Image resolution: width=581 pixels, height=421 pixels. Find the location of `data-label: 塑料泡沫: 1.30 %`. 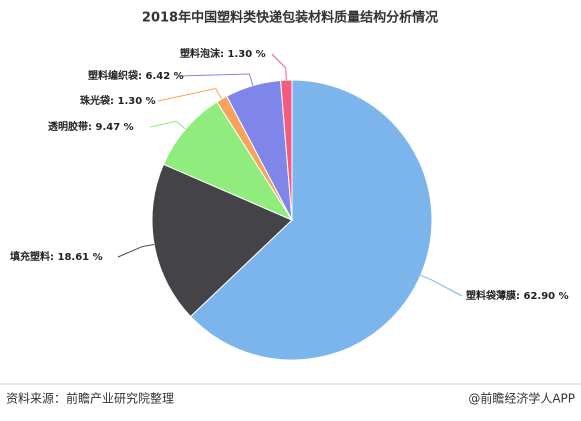

data-label: 塑料泡沫: 1.30 % is located at coordinates (223, 53).